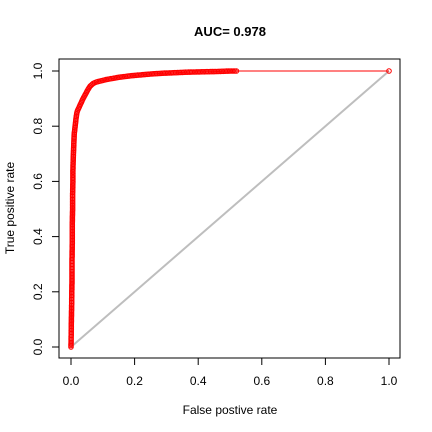 The image size is (432, 432). I want to click on x-tick-label: 0.0, so click(71, 381).